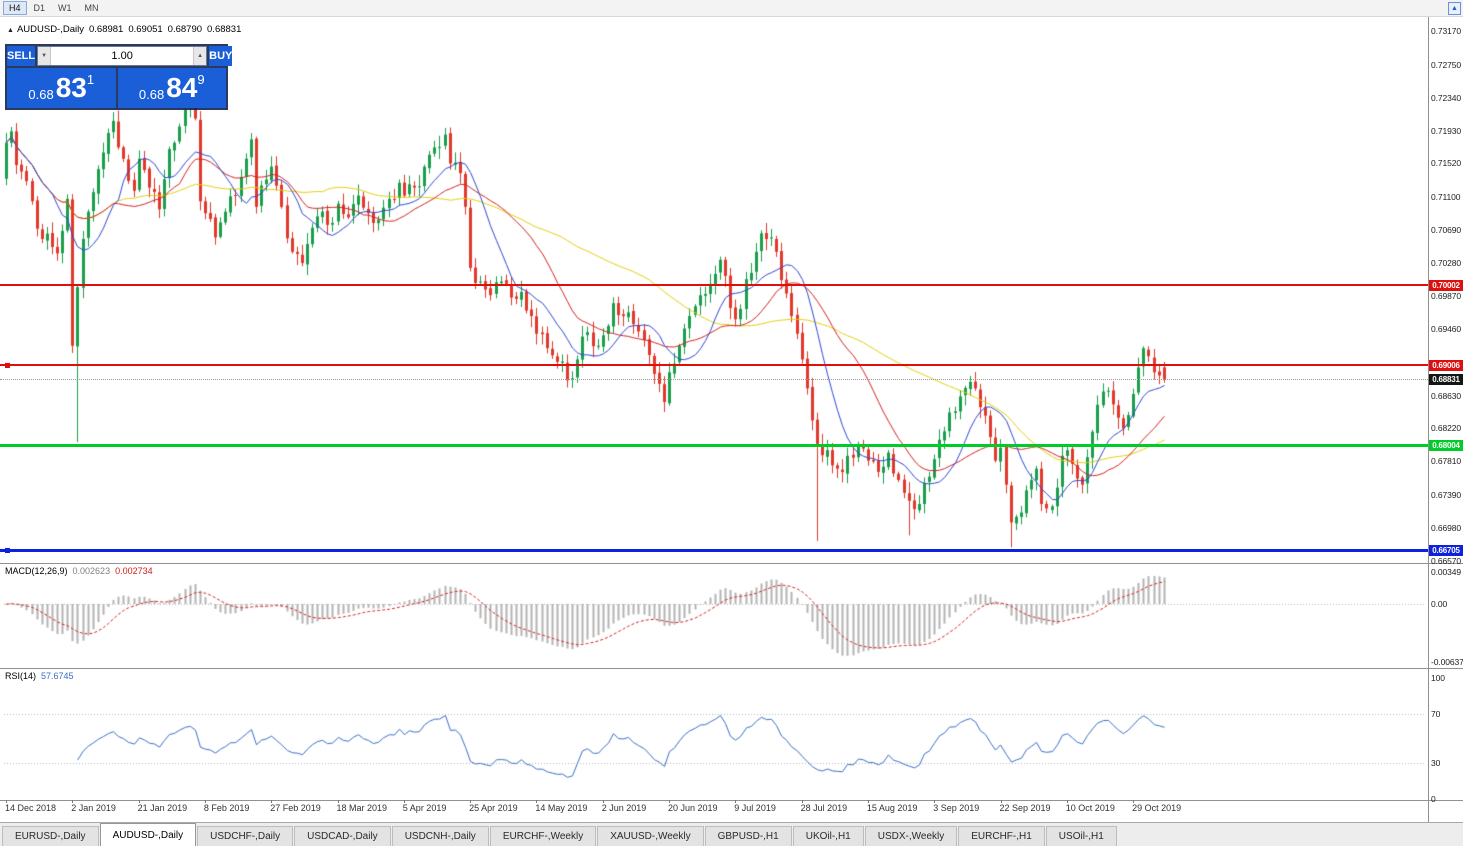  I want to click on price-axis-label: 0.69460, so click(1446, 328).